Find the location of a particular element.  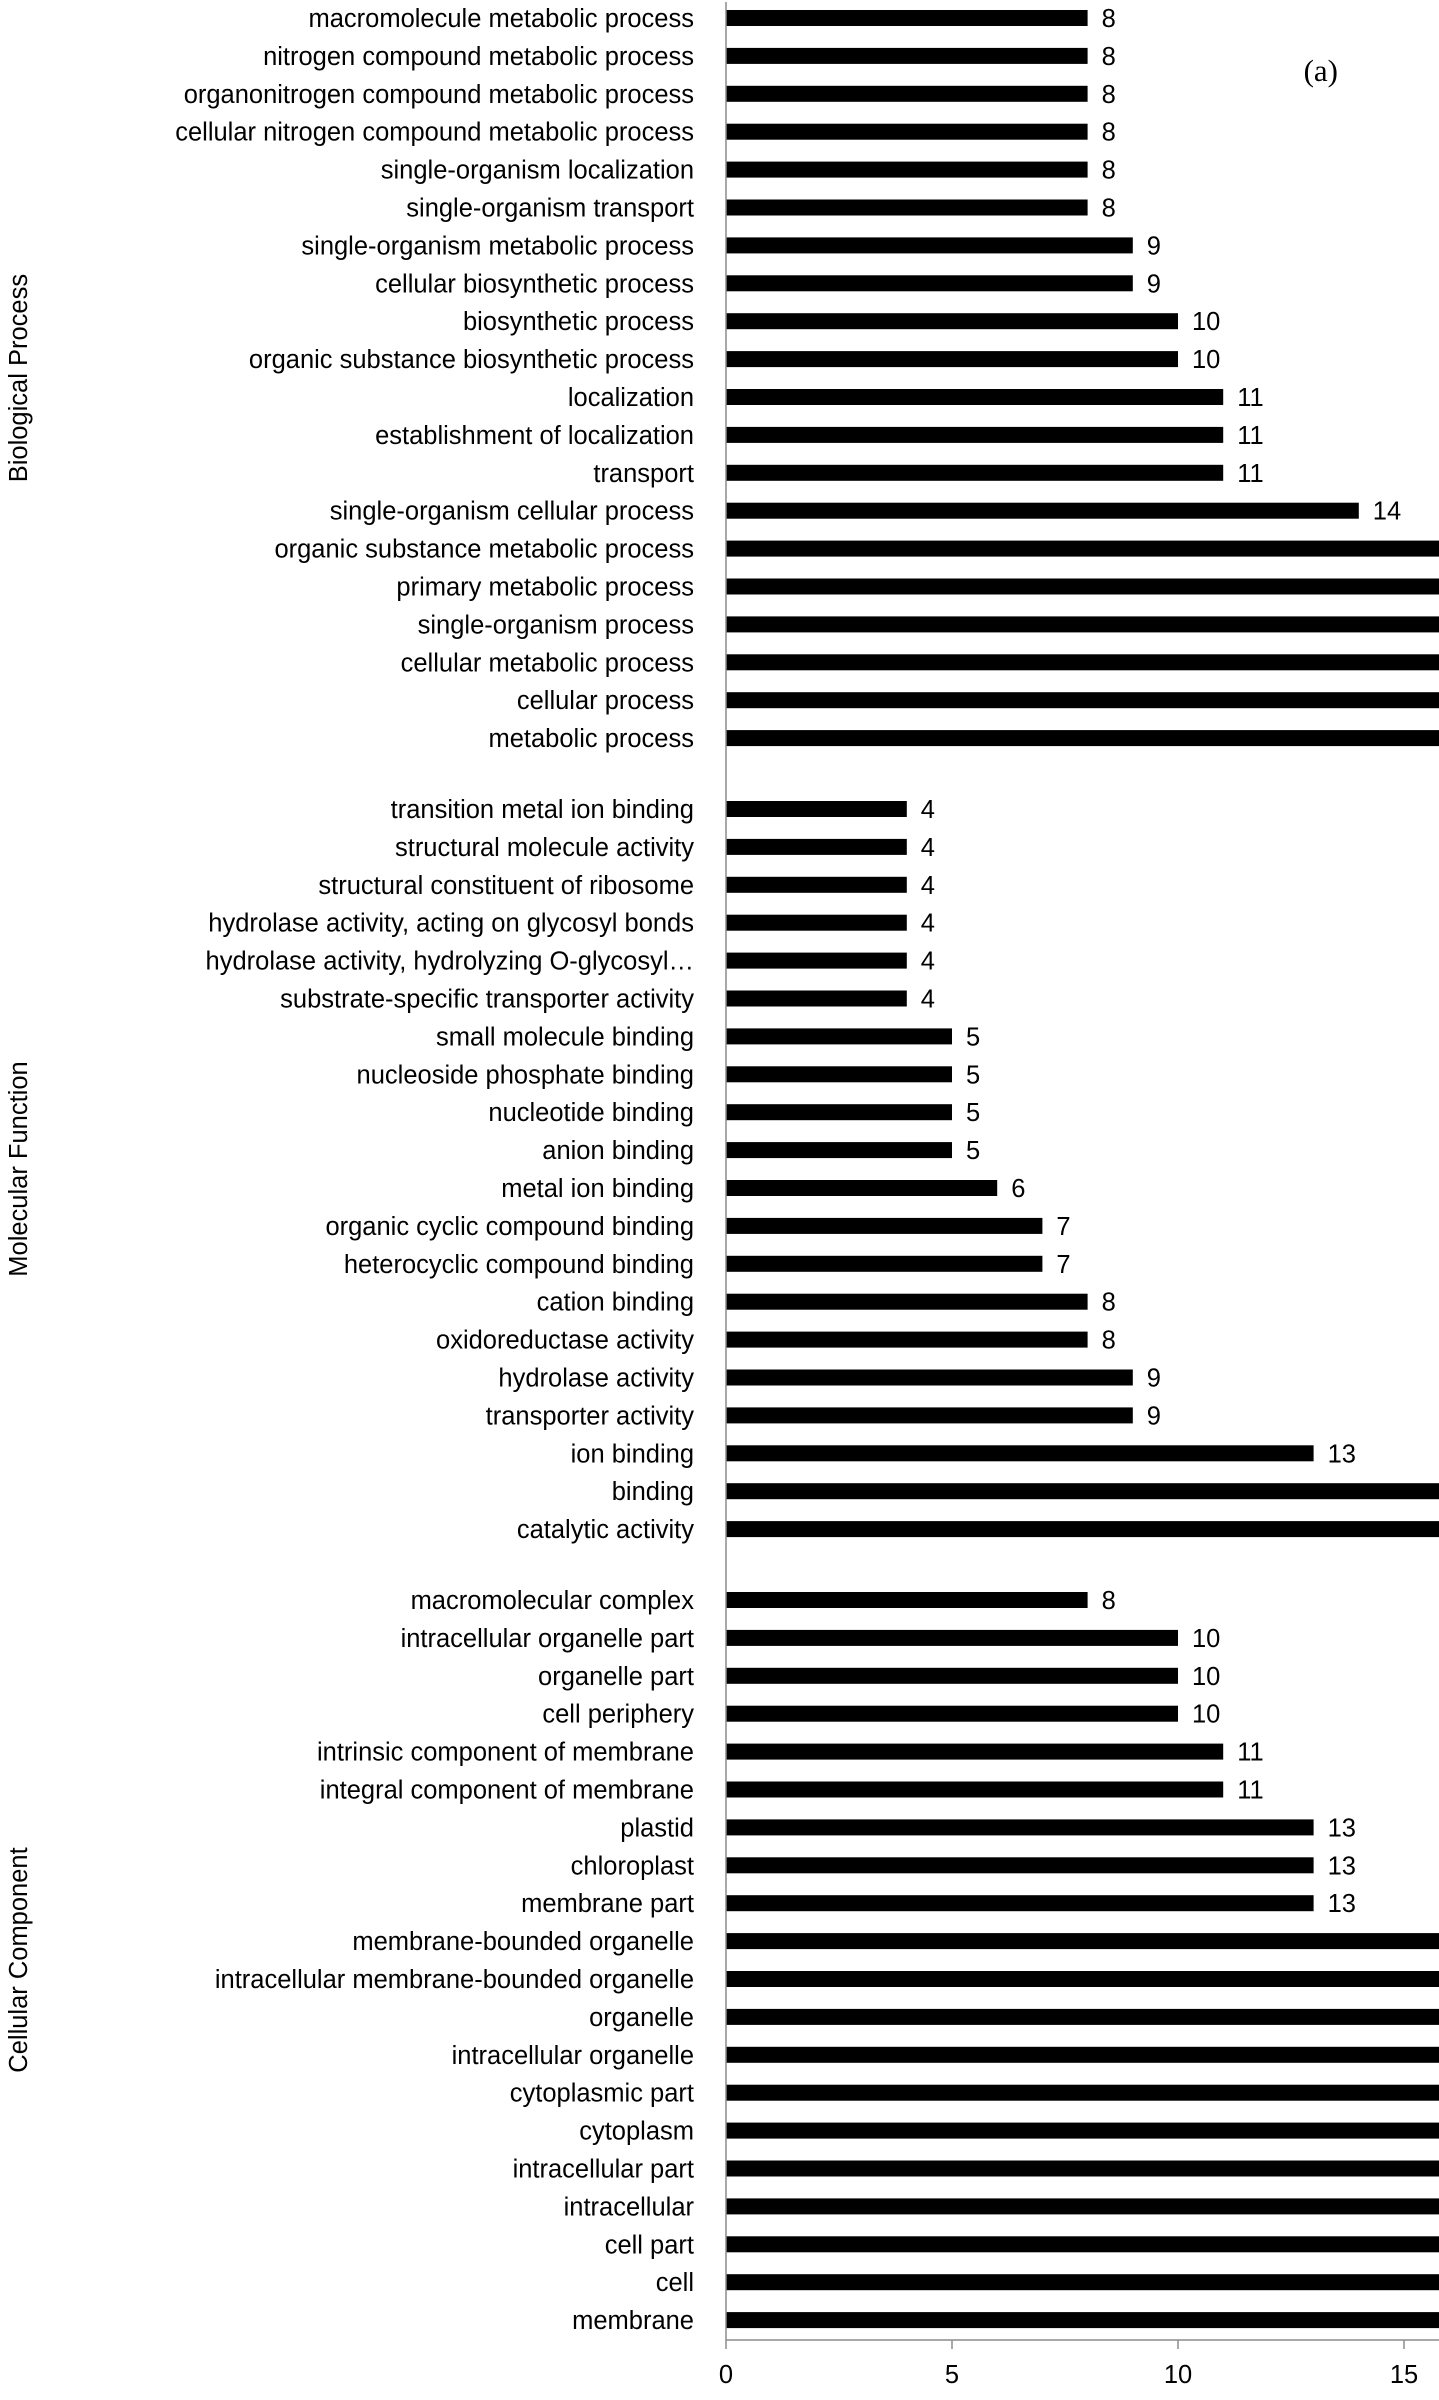

category-label: nitrogen compound metabolic process is located at coordinates (478, 57).